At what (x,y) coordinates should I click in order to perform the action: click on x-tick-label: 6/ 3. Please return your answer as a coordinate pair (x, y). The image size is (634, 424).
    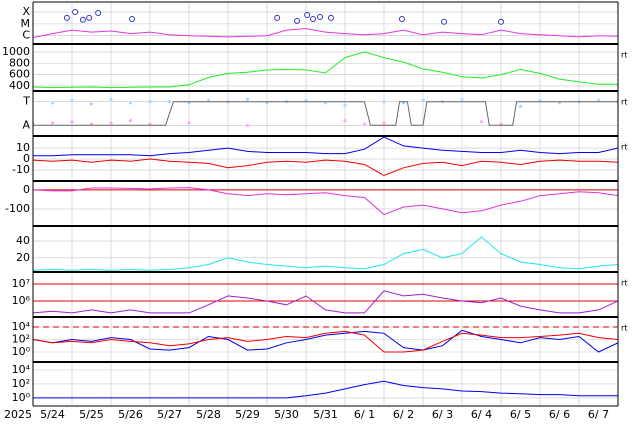
    Looking at the image, I should click on (442, 414).